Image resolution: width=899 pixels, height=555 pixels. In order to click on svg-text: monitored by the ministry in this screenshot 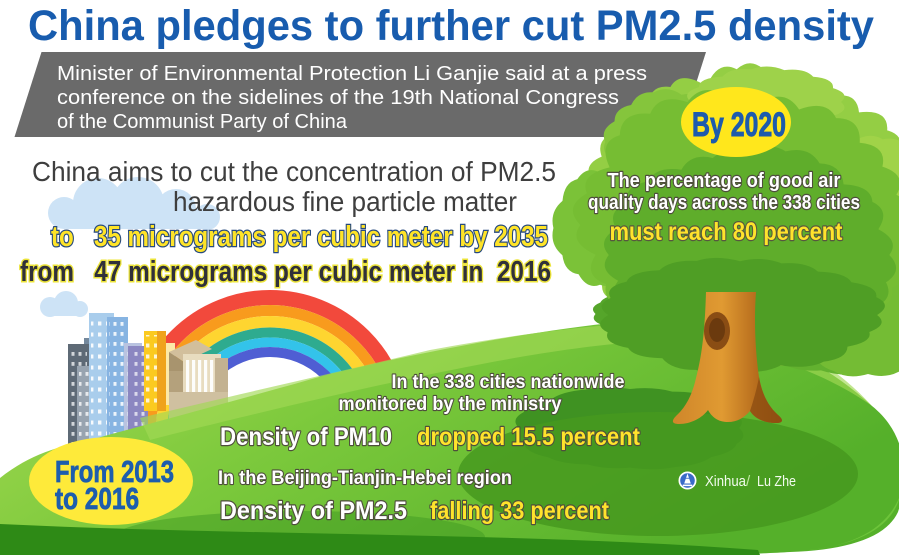, I will do `click(450, 404)`.